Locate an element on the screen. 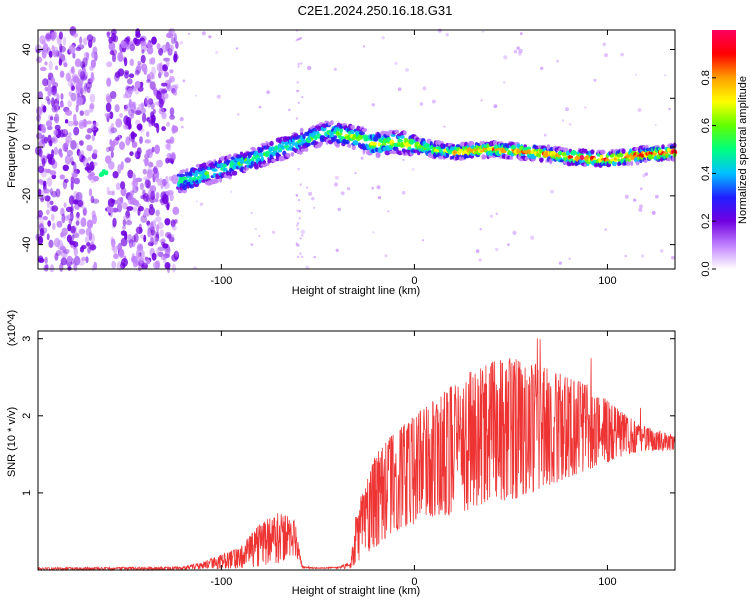  y-tick-label: 20 is located at coordinates (27, 98).